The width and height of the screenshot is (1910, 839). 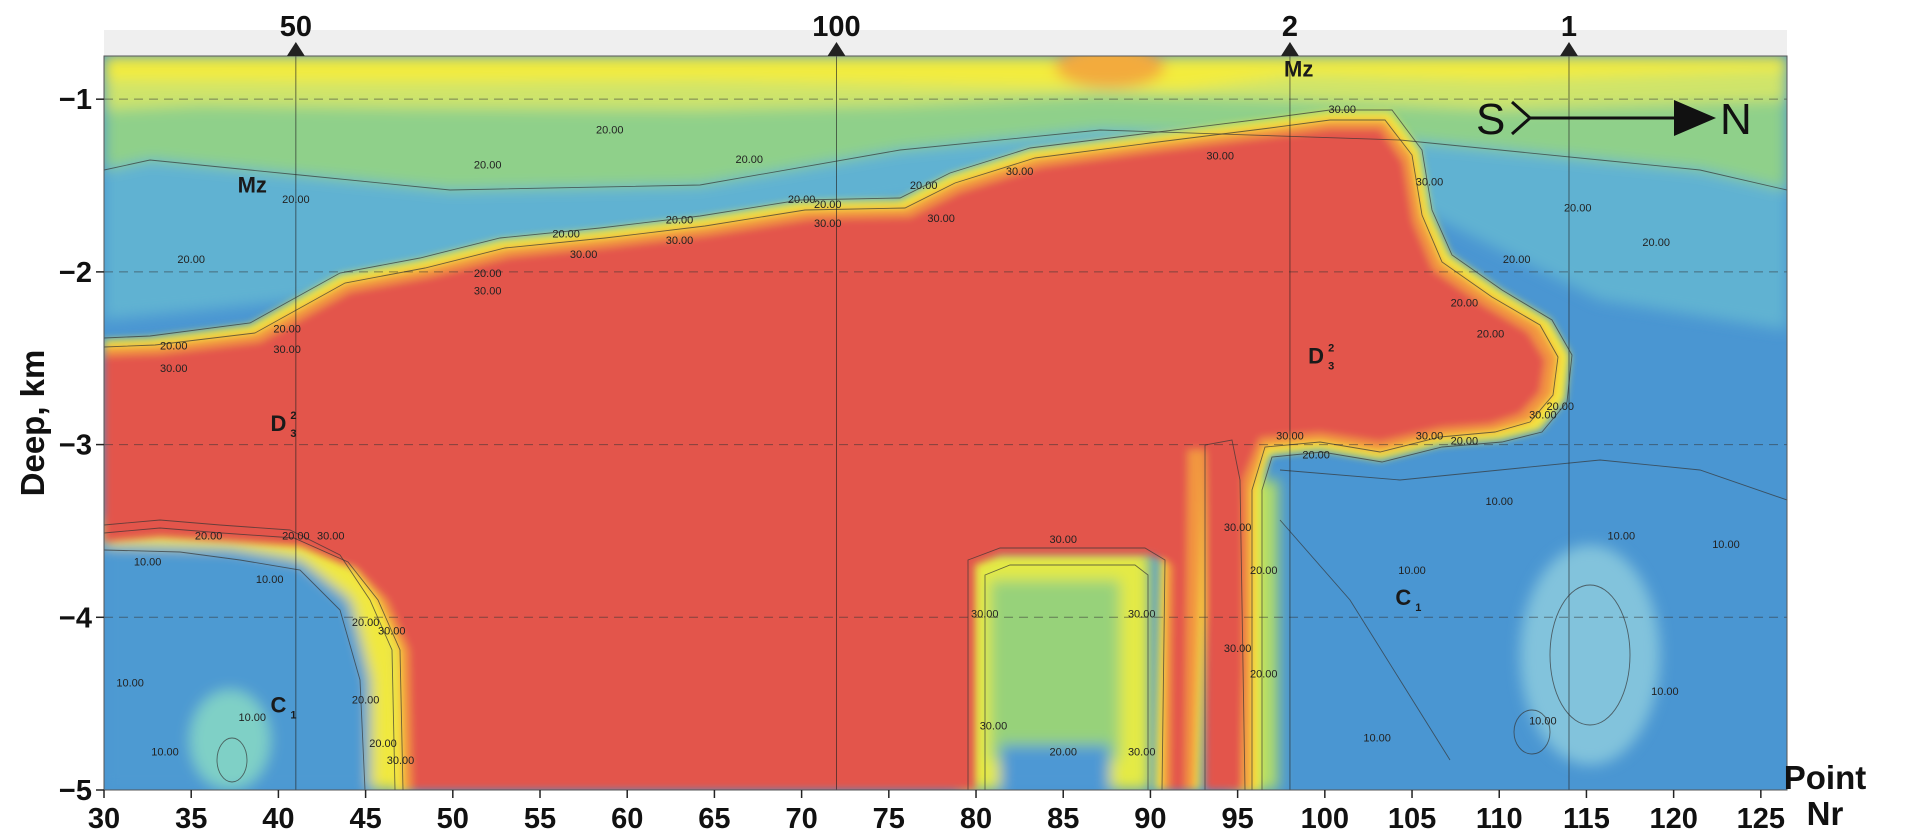 I want to click on contour-20-left-lower, so click(x=250, y=654).